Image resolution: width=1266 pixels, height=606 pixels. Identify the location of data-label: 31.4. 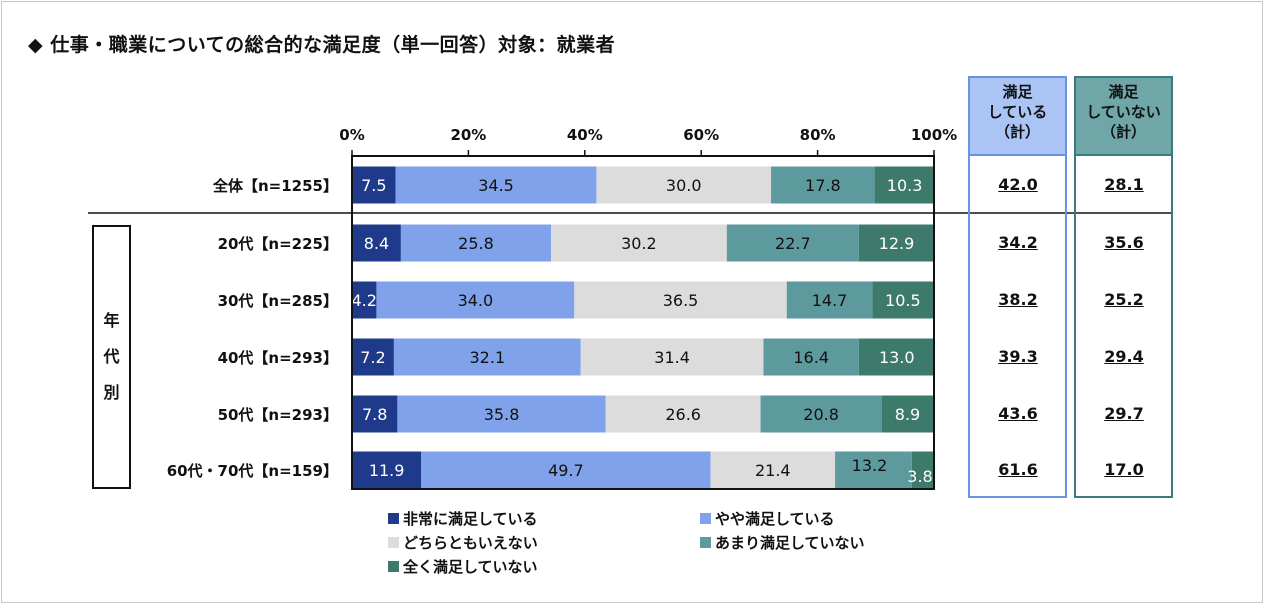
(672, 357).